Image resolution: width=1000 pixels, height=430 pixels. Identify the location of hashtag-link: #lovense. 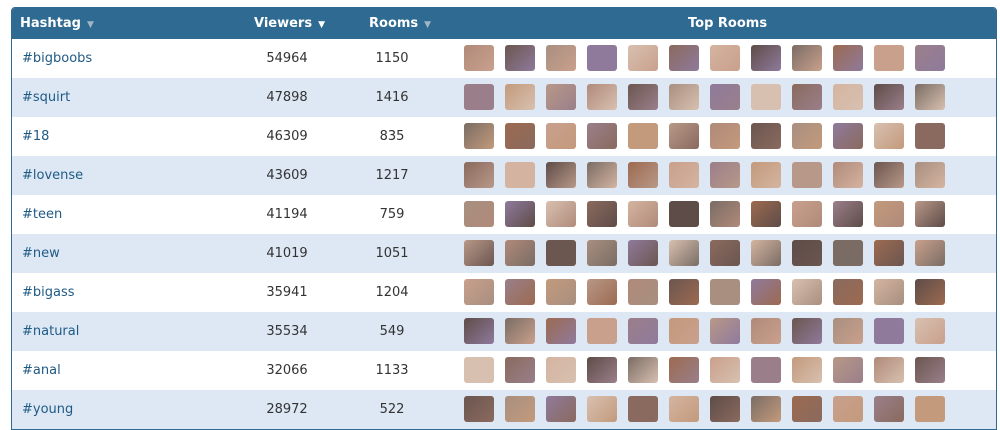
(53, 175).